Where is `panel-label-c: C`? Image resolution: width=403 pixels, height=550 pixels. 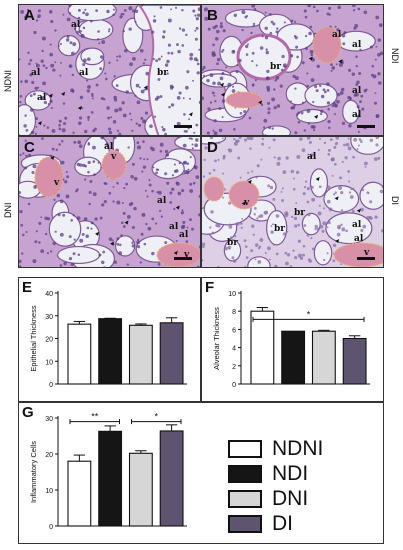
panel-label-c: C is located at coordinates (29, 147).